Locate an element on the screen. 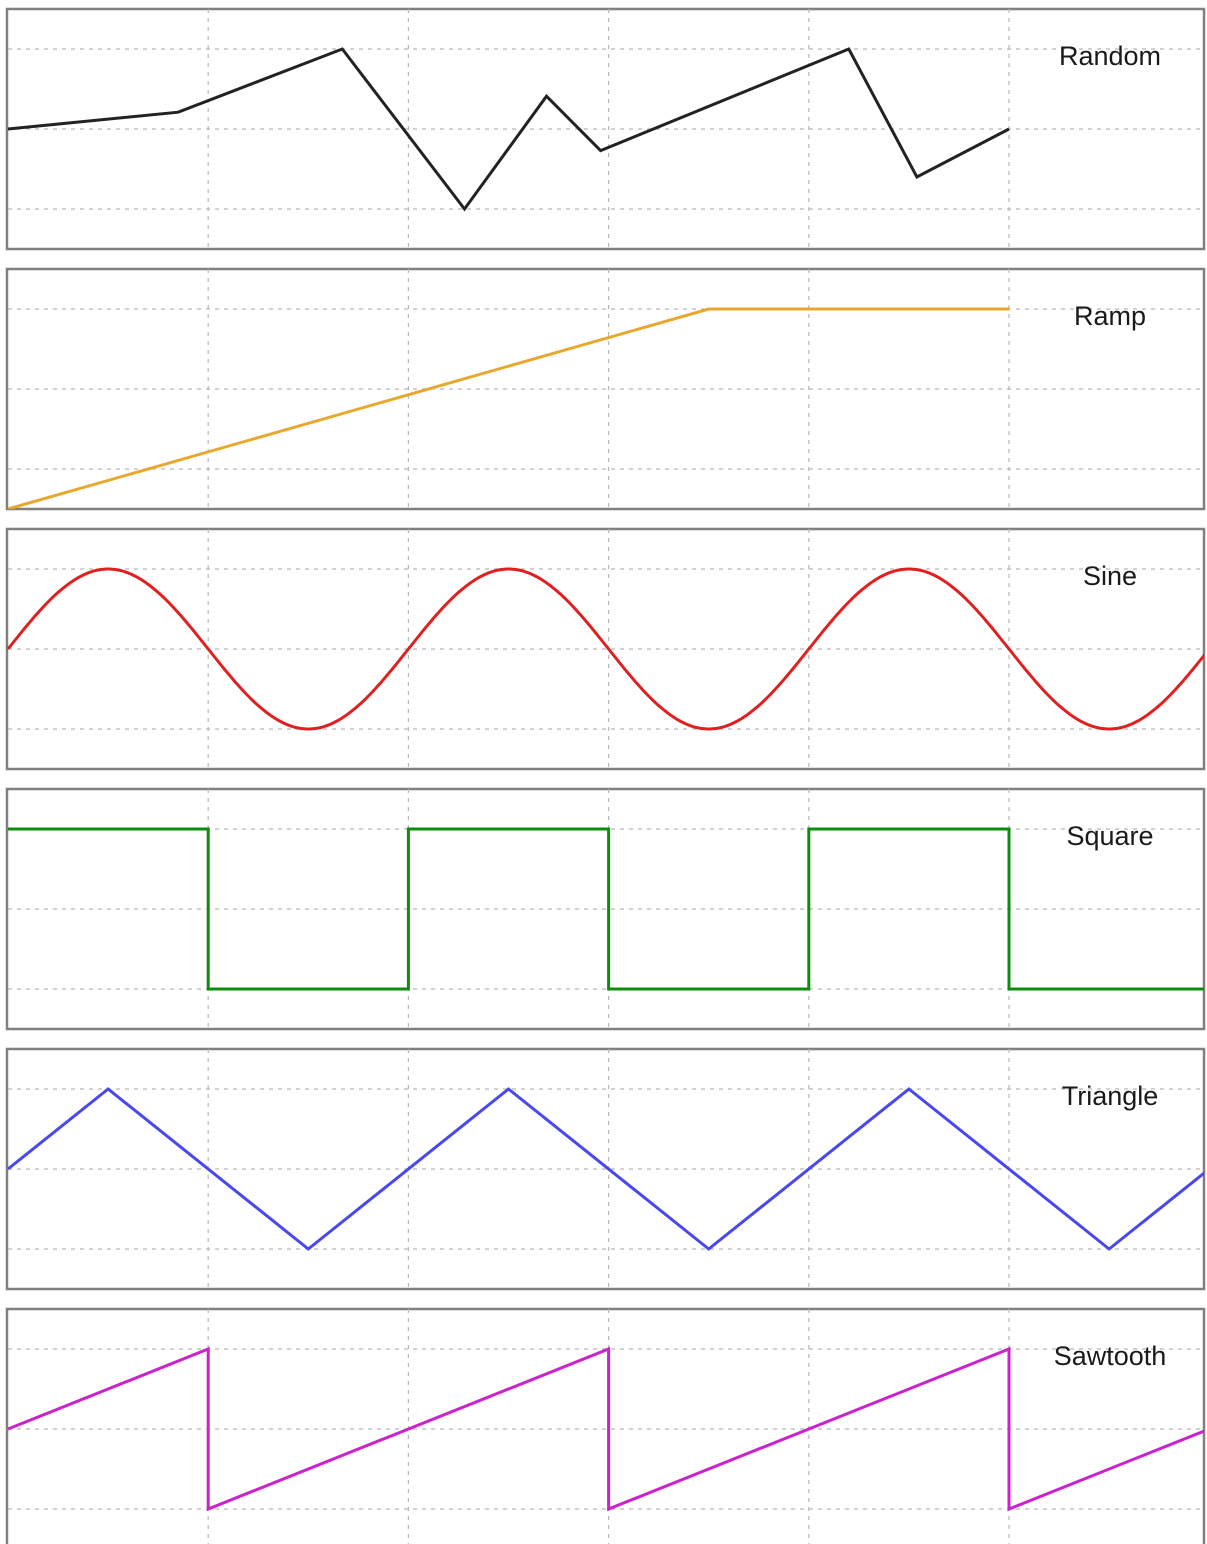  ramp-wave-line is located at coordinates (508, 409).